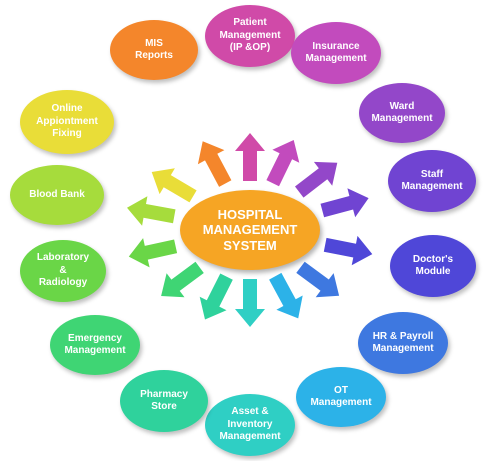  I want to click on node-label: MIS Reports, so click(154, 49).